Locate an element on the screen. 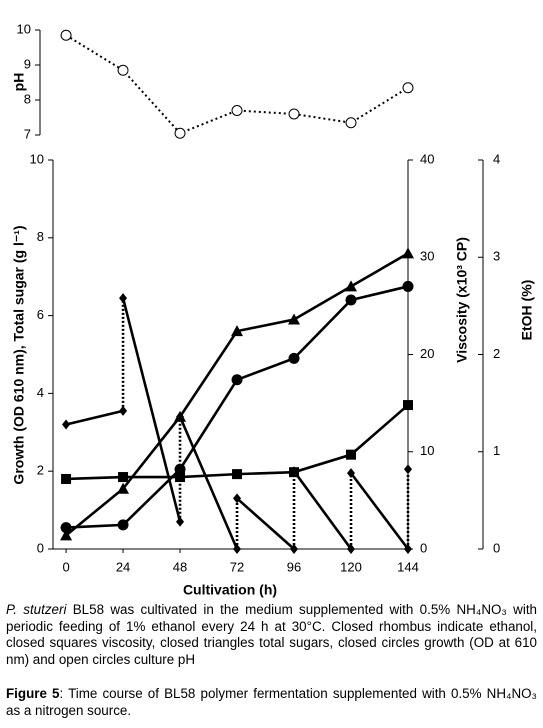 The image size is (543, 728). y-axis-label: Growth (OD 610 nm), Total sugar (g l⁻¹) is located at coordinates (19, 354).